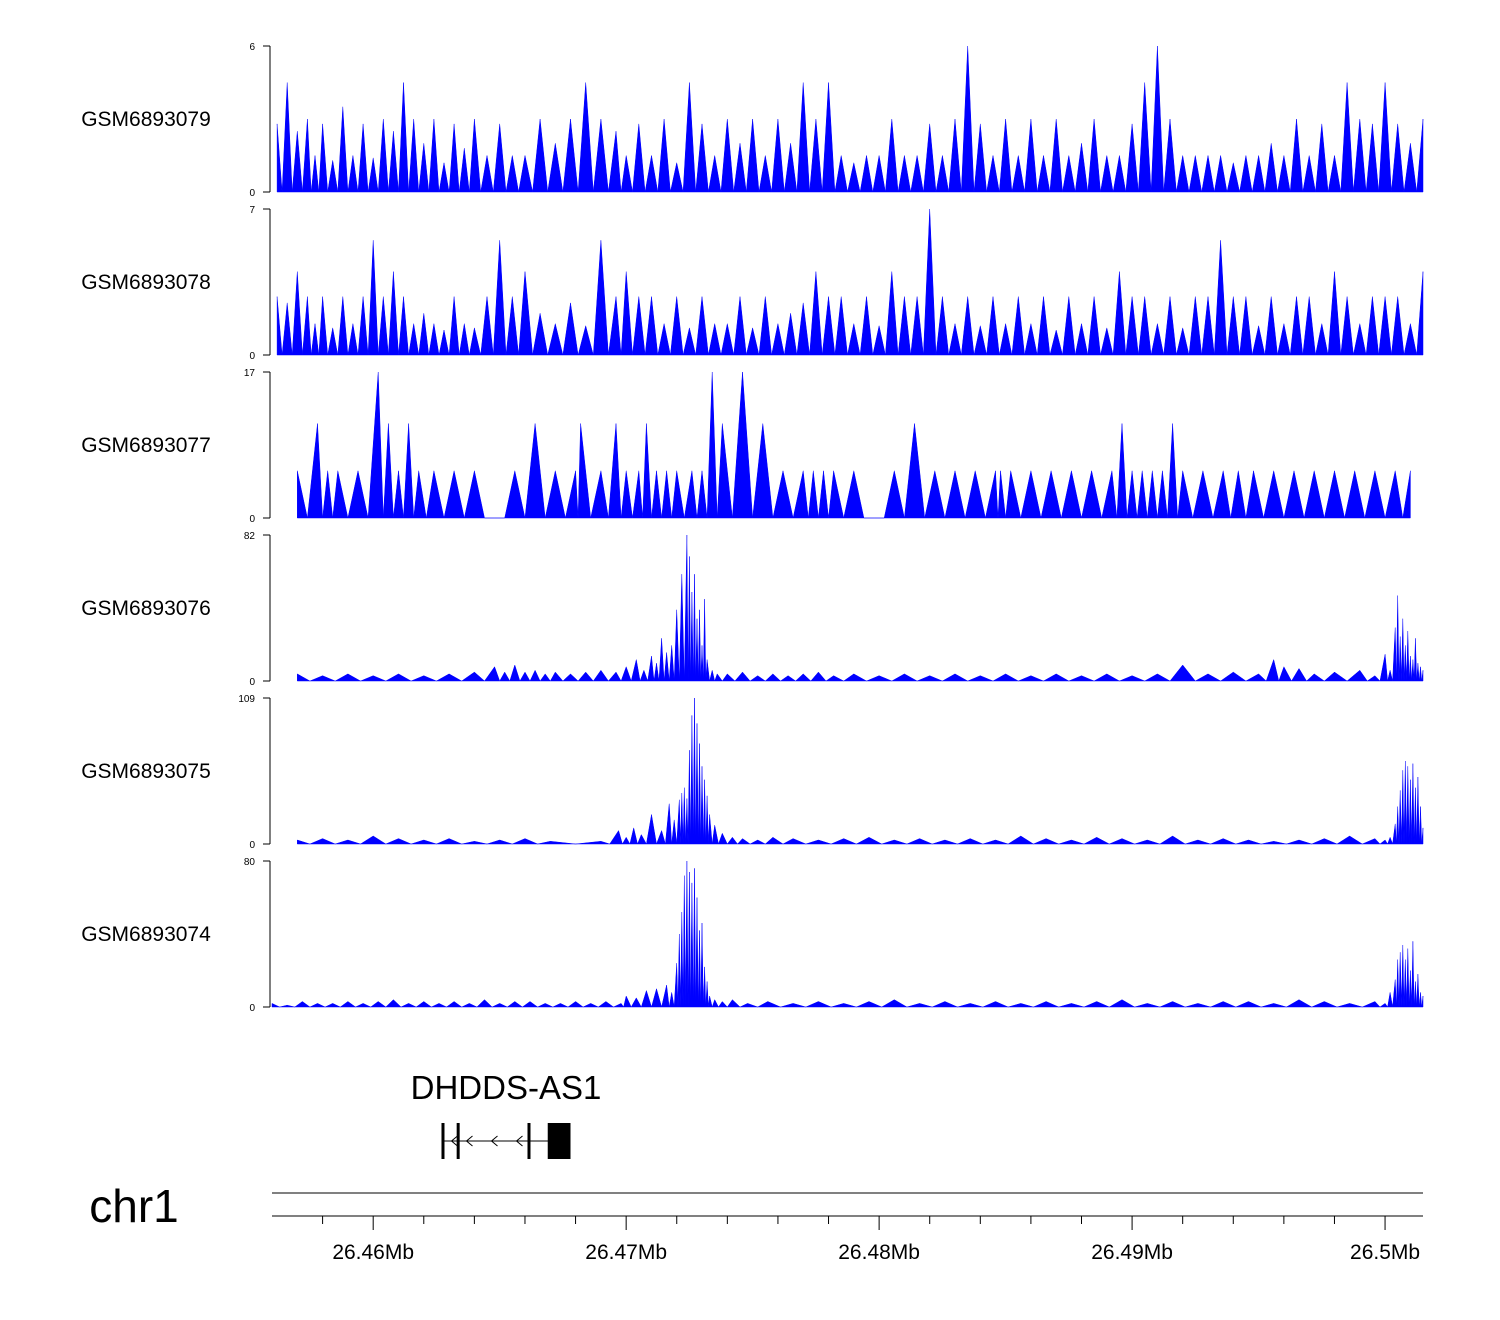 This screenshot has width=1500, height=1320. I want to click on track-GSM6893076: GSM6893076 82 0, so click(752, 609).